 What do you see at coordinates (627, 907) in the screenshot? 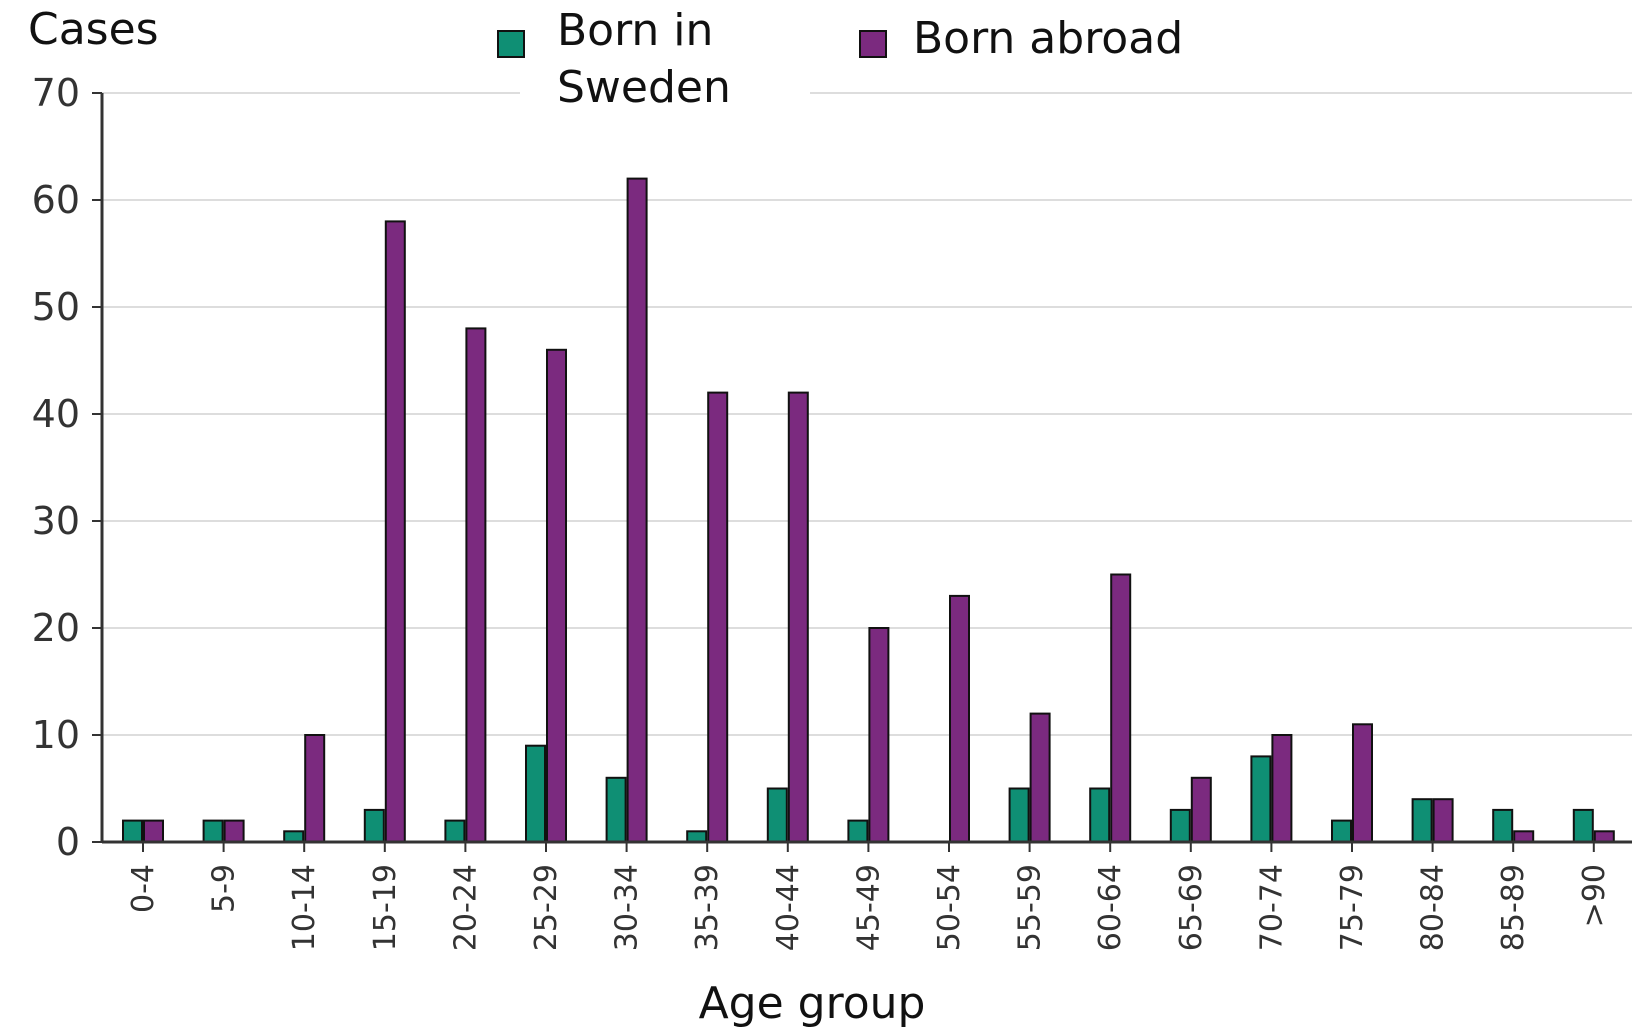
I see `x-tick-label-30-34: 30-34` at bounding box center [627, 907].